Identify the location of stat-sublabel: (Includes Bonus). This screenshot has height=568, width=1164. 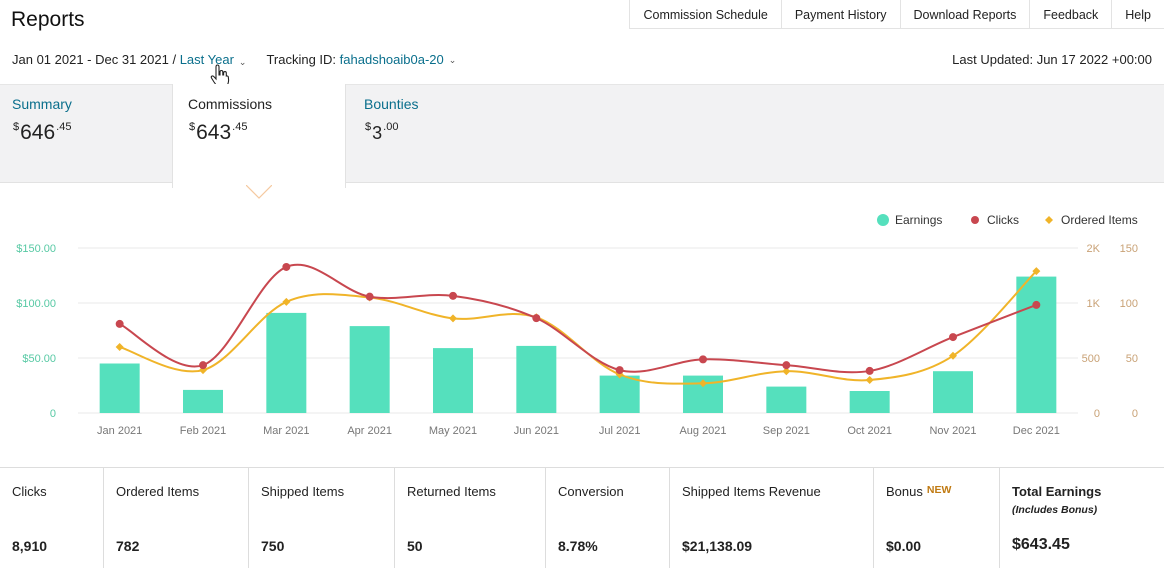
(1055, 510).